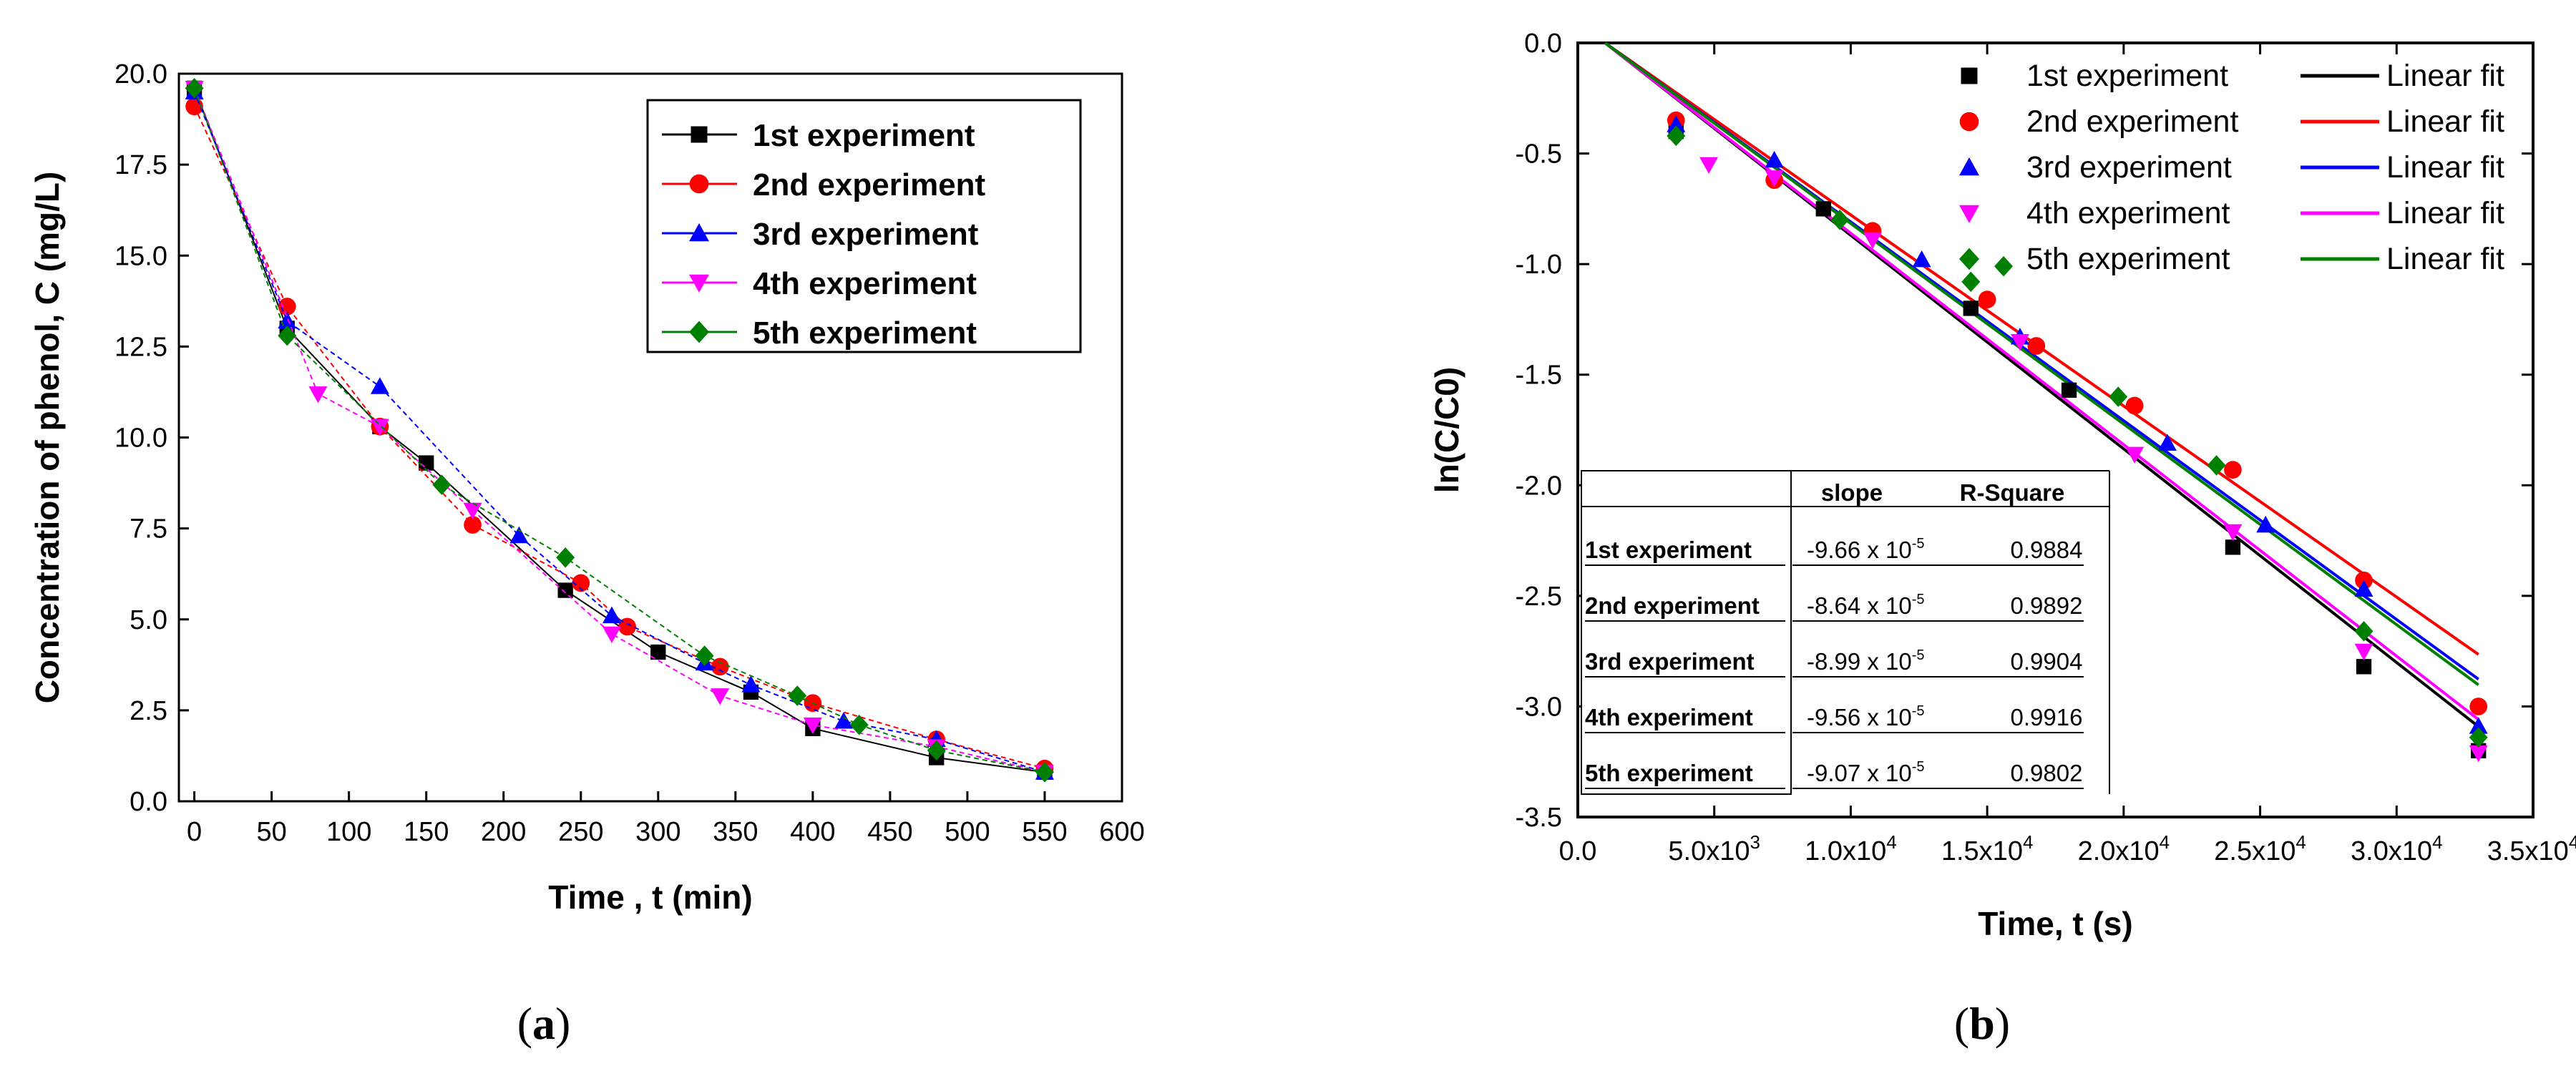 The width and height of the screenshot is (2576, 1071). What do you see at coordinates (148, 711) in the screenshot?
I see `y-tick-label-a: 2.5` at bounding box center [148, 711].